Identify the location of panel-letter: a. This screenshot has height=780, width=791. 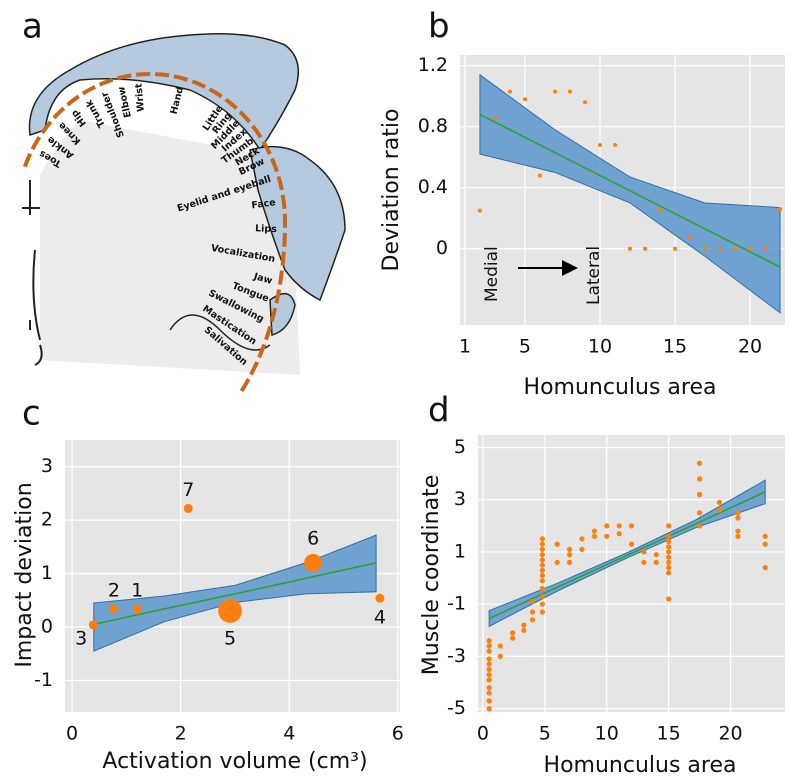
(32, 27).